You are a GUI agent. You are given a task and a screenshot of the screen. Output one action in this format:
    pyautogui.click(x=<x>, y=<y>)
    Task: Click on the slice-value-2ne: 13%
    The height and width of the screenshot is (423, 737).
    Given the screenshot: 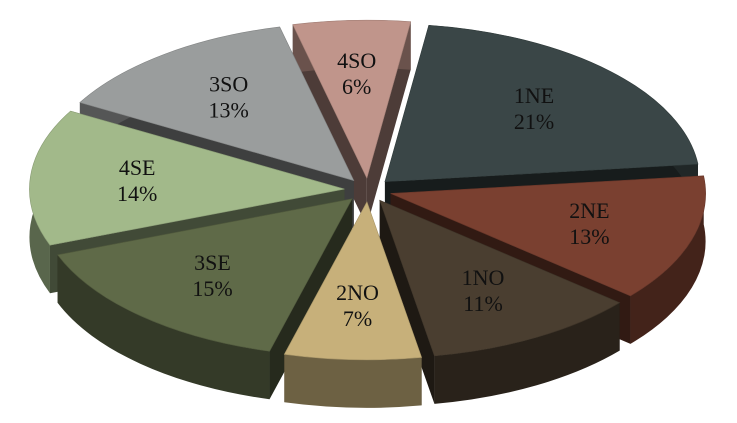 What is the action you would take?
    pyautogui.click(x=589, y=236)
    